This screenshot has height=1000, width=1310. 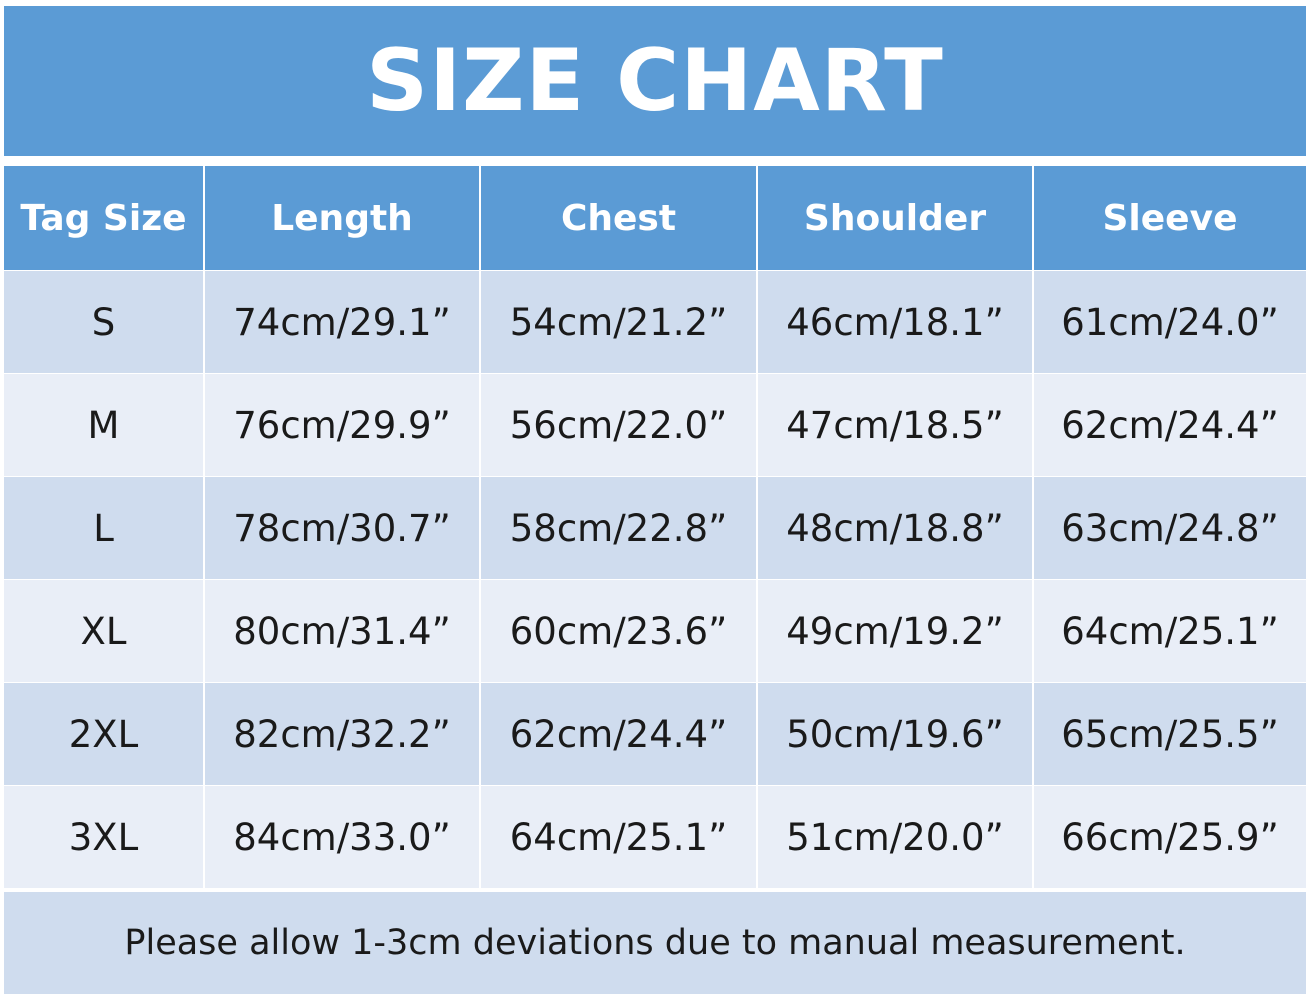 What do you see at coordinates (895, 322) in the screenshot?
I see `shoulder-cell: 46cm/18.1”` at bounding box center [895, 322].